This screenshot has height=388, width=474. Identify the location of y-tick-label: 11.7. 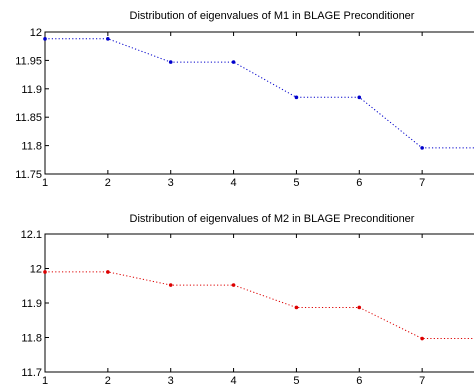
(31, 373).